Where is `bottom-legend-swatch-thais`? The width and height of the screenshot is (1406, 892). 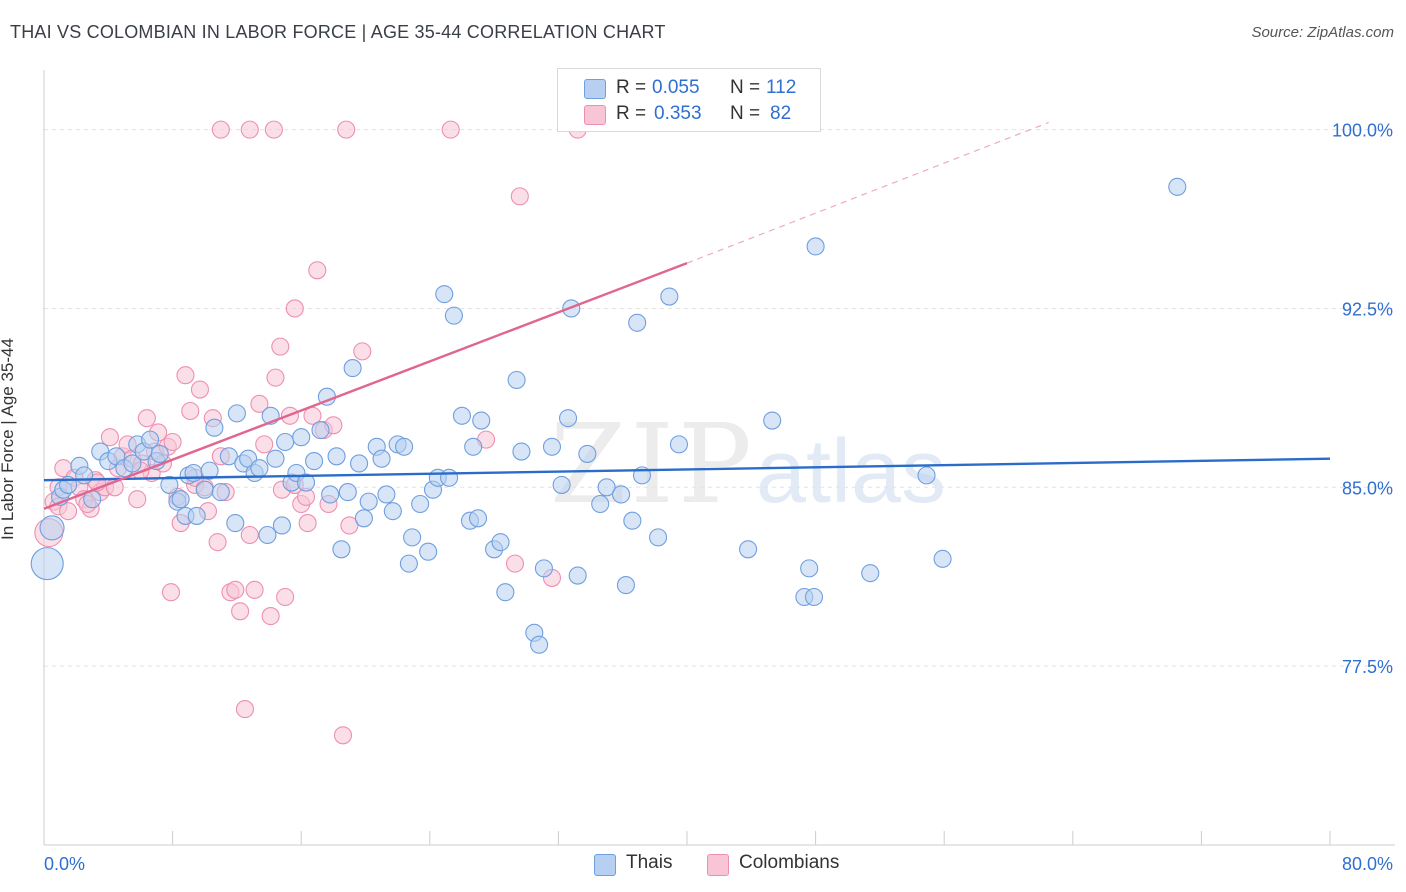
bottom-legend-swatch-thais is located at coordinates (605, 865).